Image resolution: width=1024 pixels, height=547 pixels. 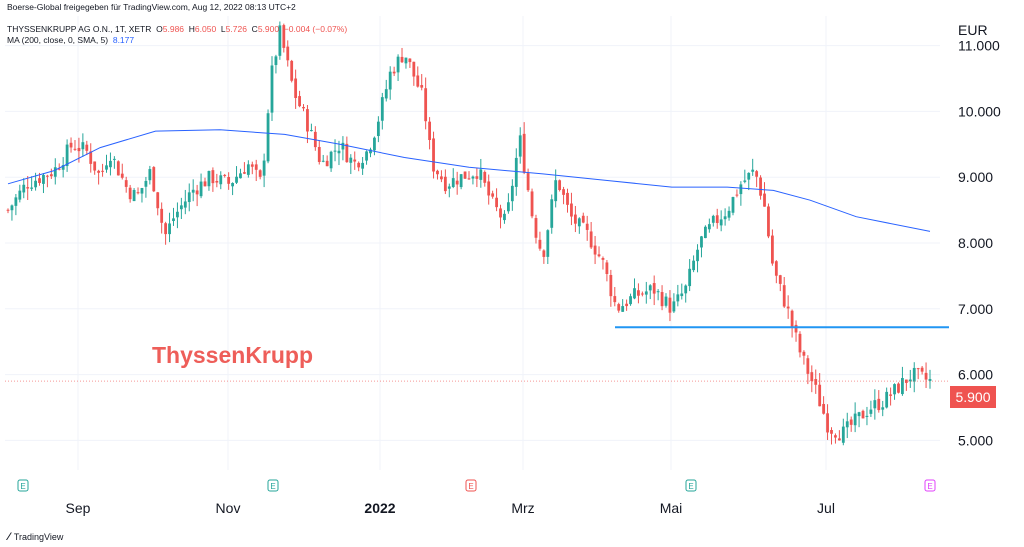 I want to click on indicator-legend: MA (200, close, 0, SMA, 5) 8.177, so click(x=70, y=40).